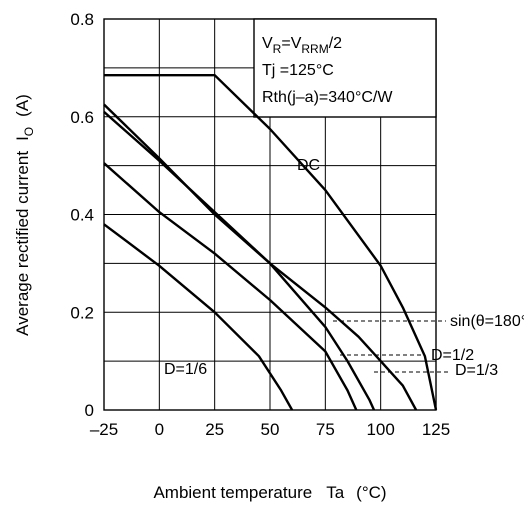 Image resolution: width=524 pixels, height=510 pixels. I want to click on x-tick-label: 50, so click(270, 429).